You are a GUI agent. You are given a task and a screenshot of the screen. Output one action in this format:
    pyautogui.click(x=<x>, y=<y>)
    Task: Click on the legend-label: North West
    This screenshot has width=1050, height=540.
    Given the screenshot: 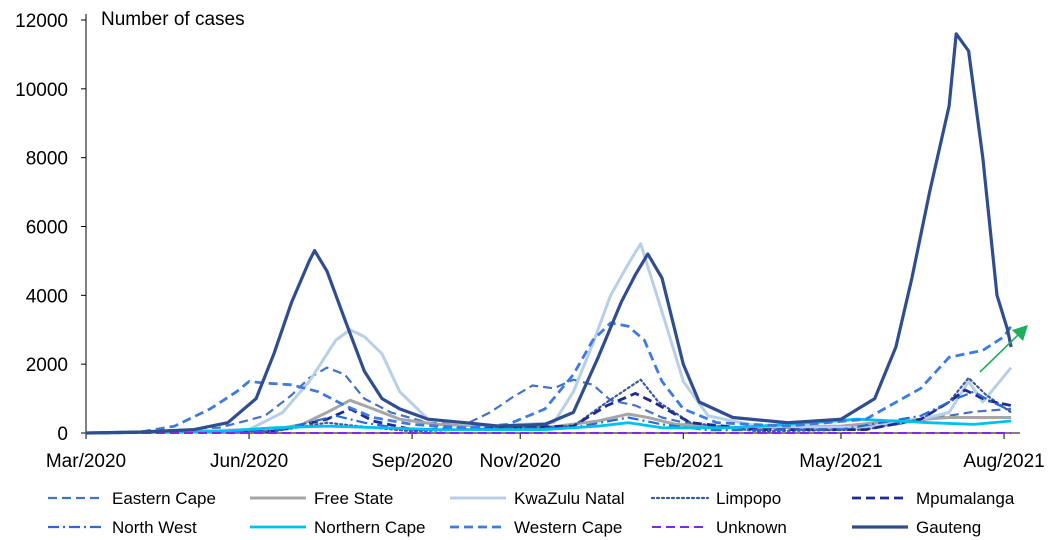 What is the action you would take?
    pyautogui.click(x=154, y=527)
    